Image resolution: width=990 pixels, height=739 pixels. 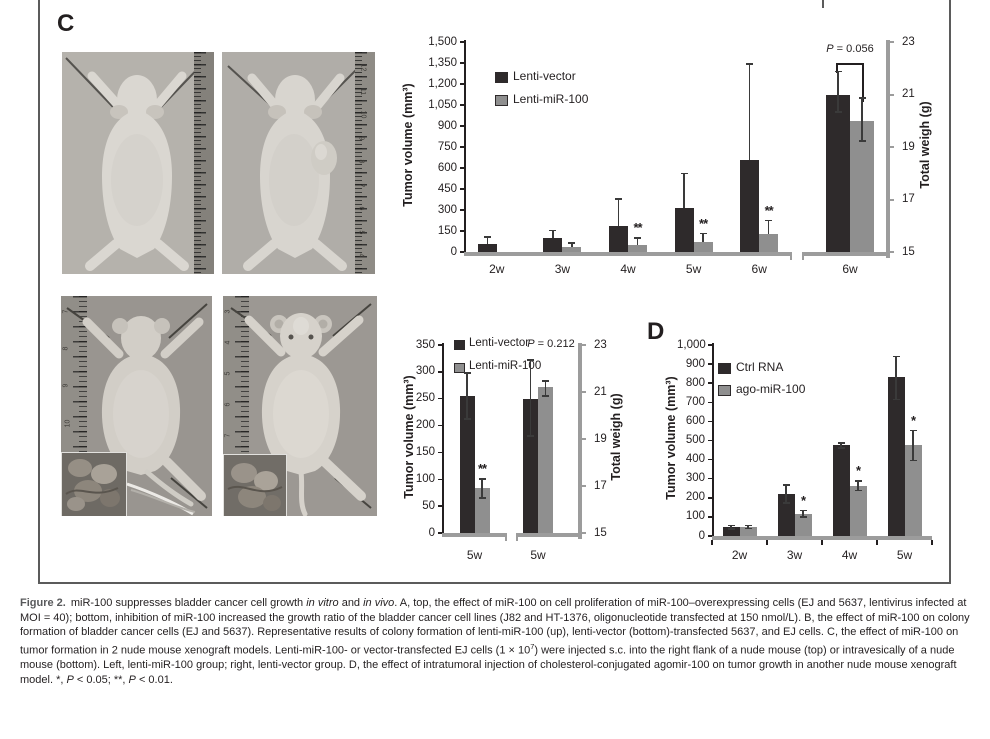 I want to click on y-axis-line, so click(x=713, y=441).